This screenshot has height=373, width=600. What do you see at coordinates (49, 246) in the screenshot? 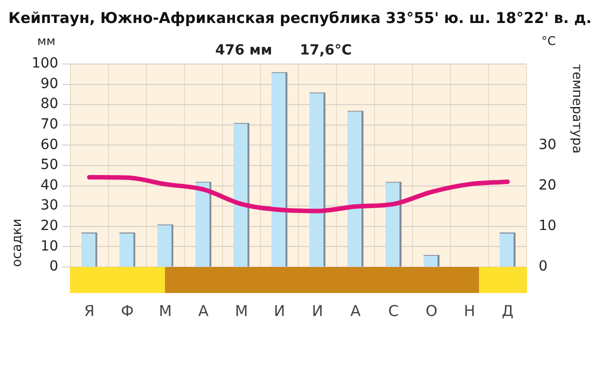
I see `y-tick-label: 10` at bounding box center [49, 246].